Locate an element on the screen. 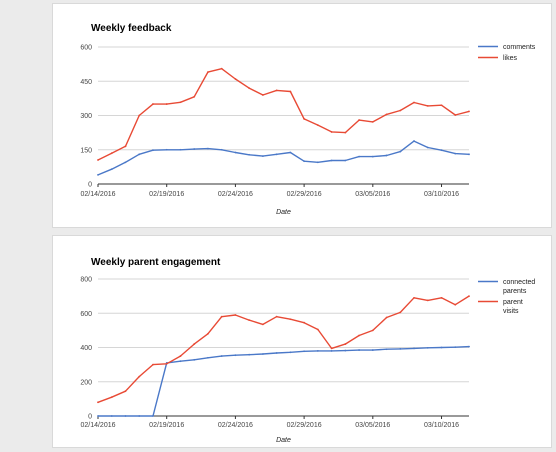  x-tick-label: 02/24/2016 is located at coordinates (235, 194).